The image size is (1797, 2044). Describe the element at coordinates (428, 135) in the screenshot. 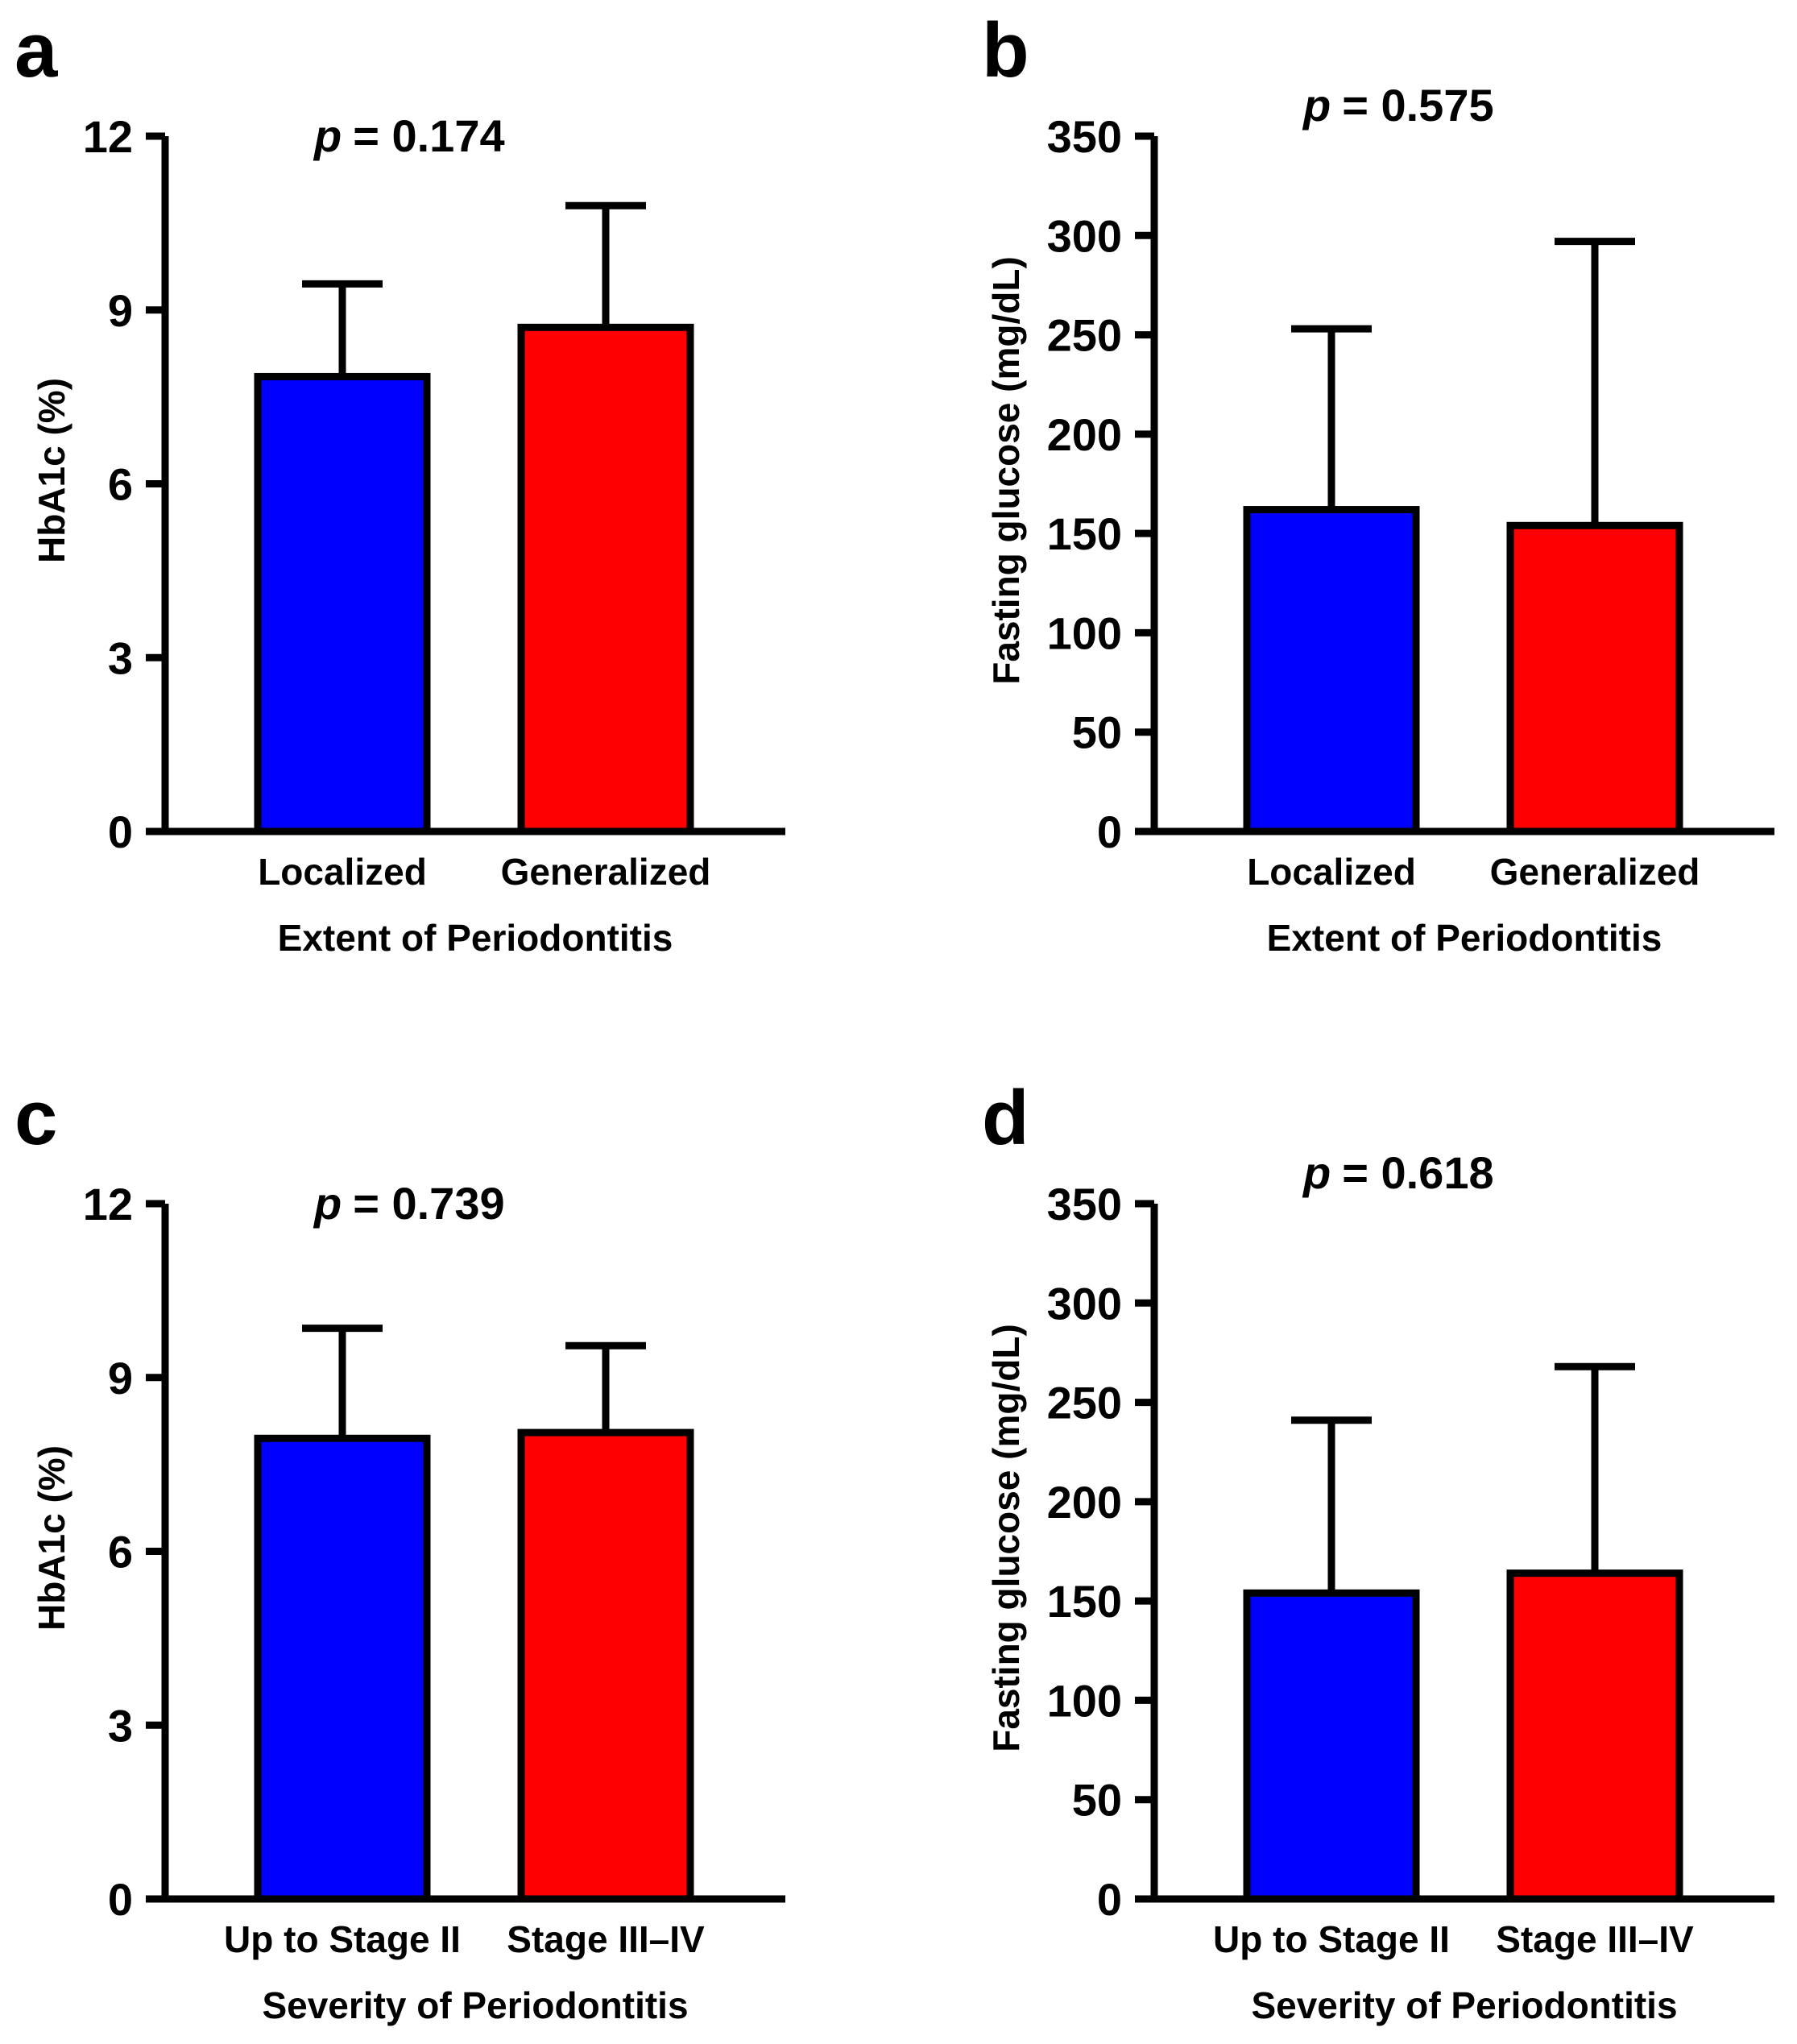

I see `p-value: = 0.174` at that location.